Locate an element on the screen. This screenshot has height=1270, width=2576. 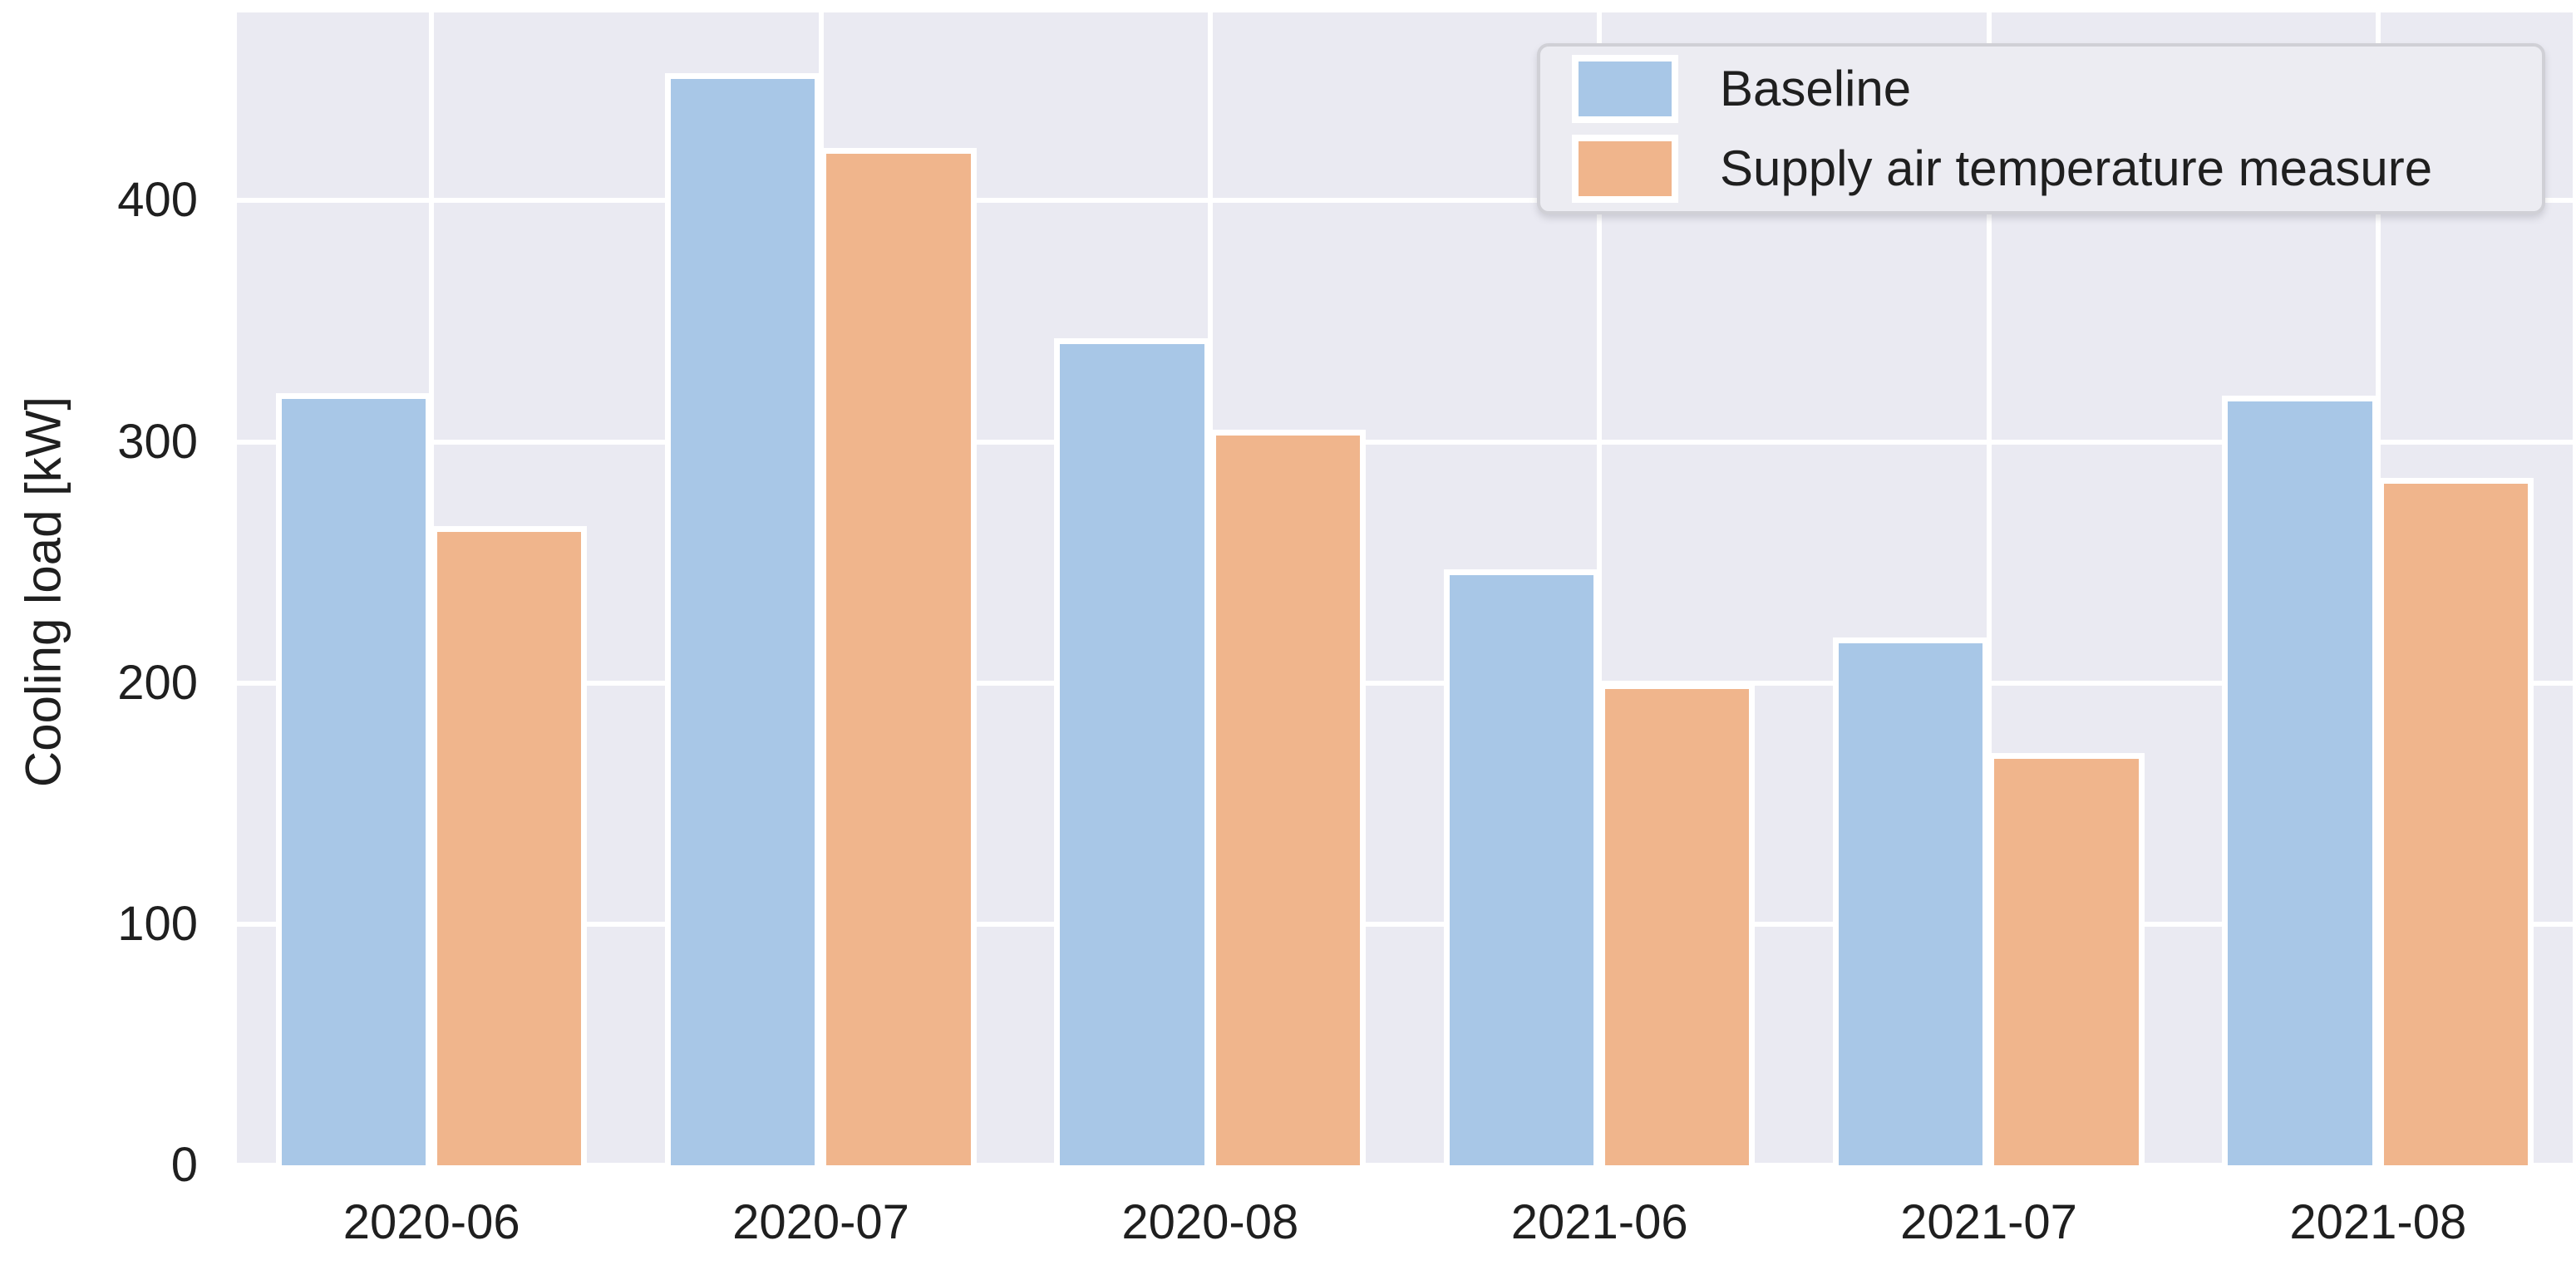
y-tick-label: 300 is located at coordinates (157, 441).